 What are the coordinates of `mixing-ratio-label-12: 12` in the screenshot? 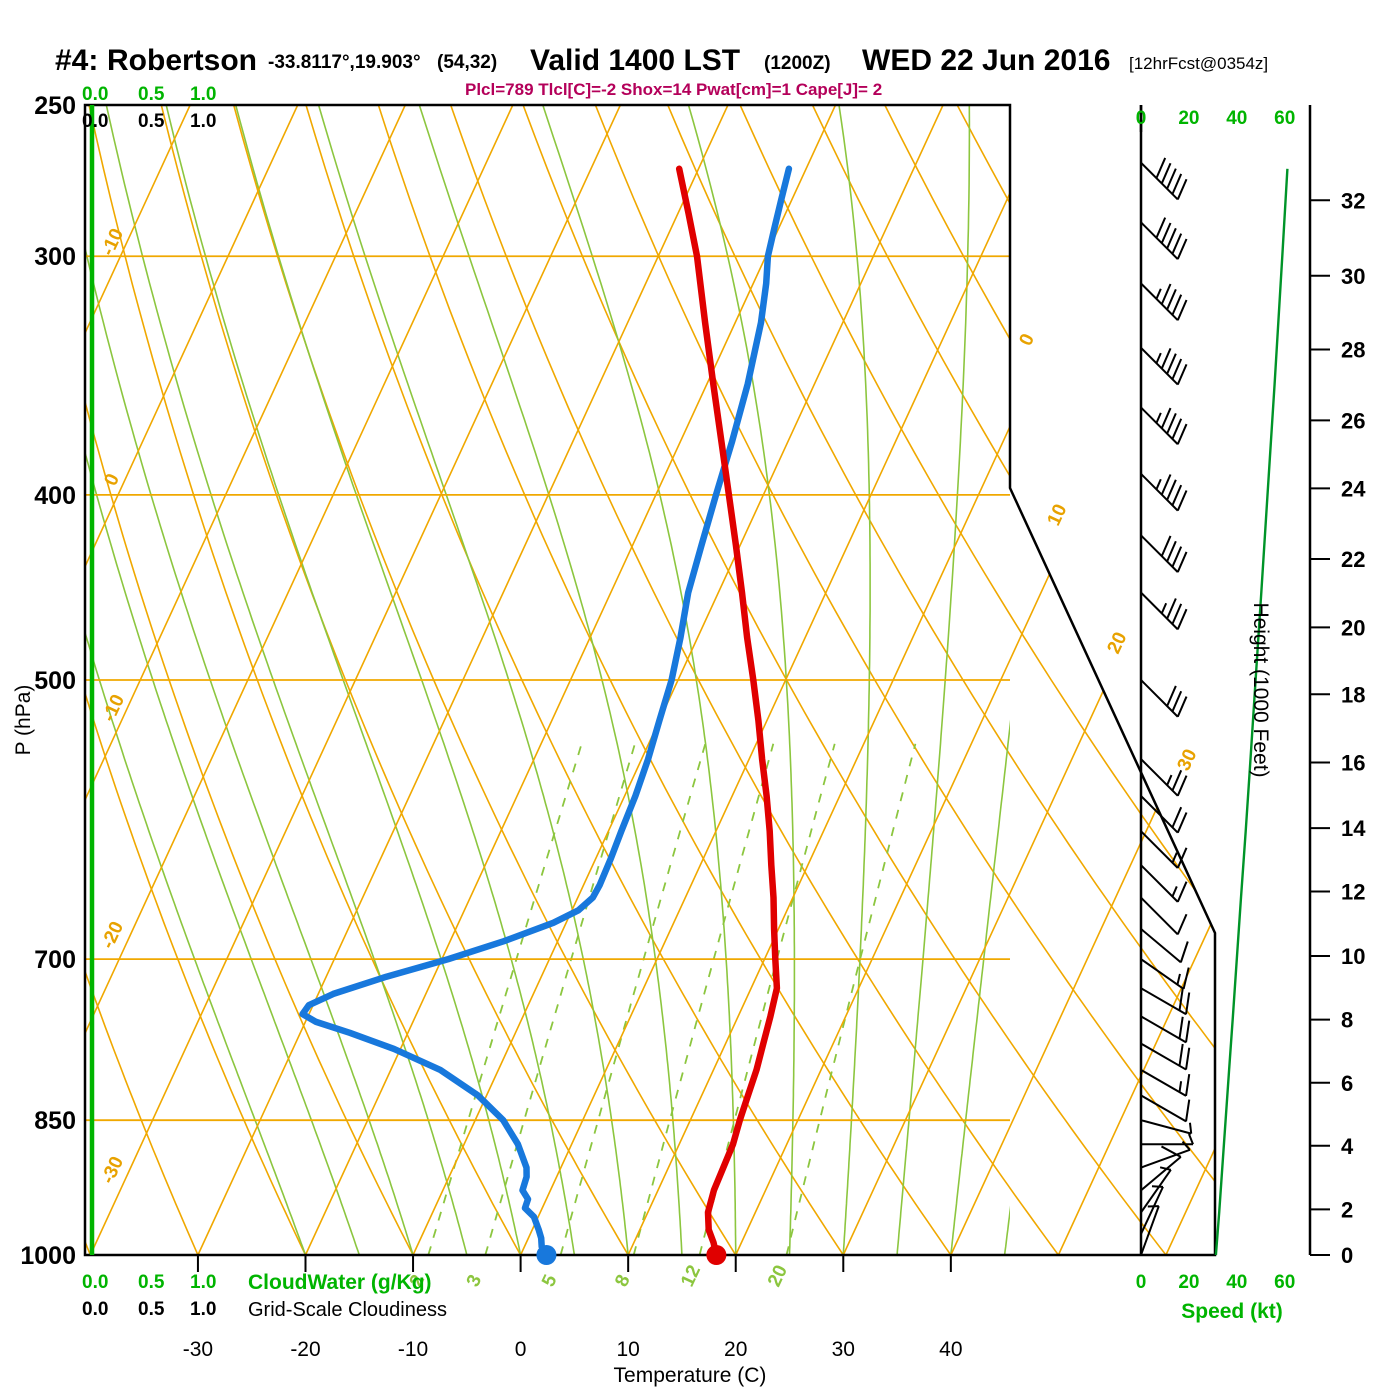 It's located at (691, 1276).